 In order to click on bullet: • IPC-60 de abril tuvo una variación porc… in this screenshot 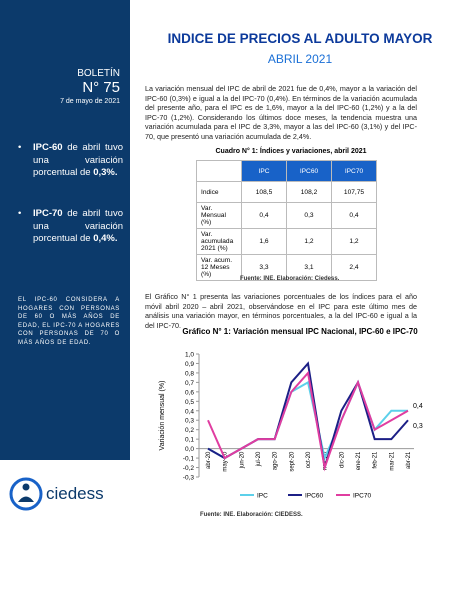, I will do `click(70, 161)`.